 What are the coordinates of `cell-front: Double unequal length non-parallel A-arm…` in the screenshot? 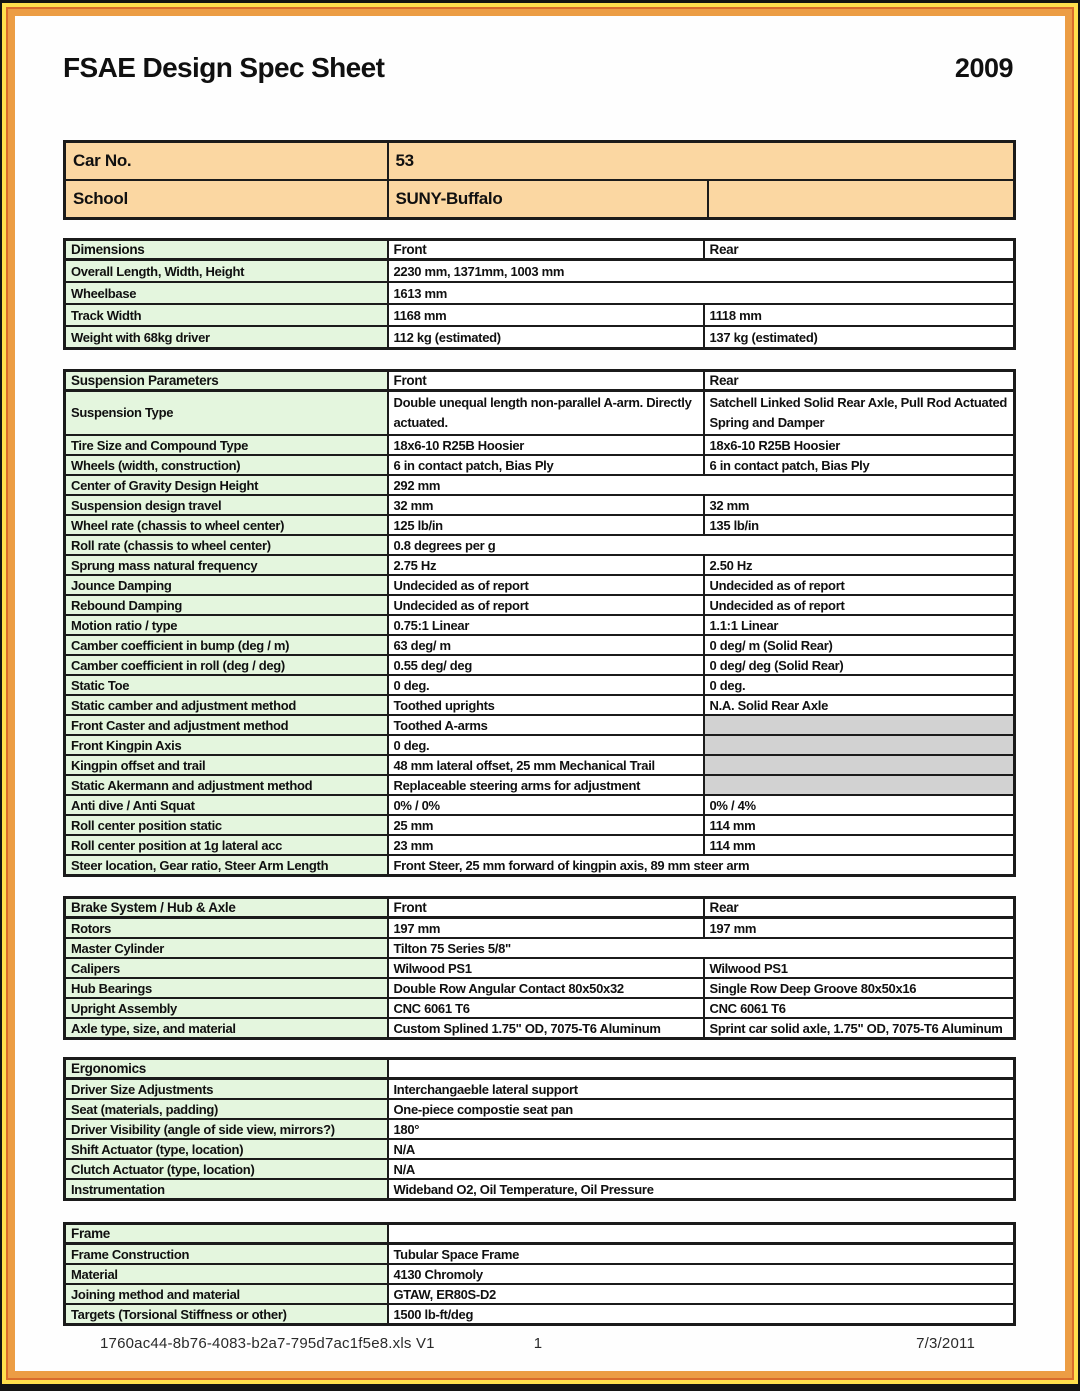 It's located at (545, 412).